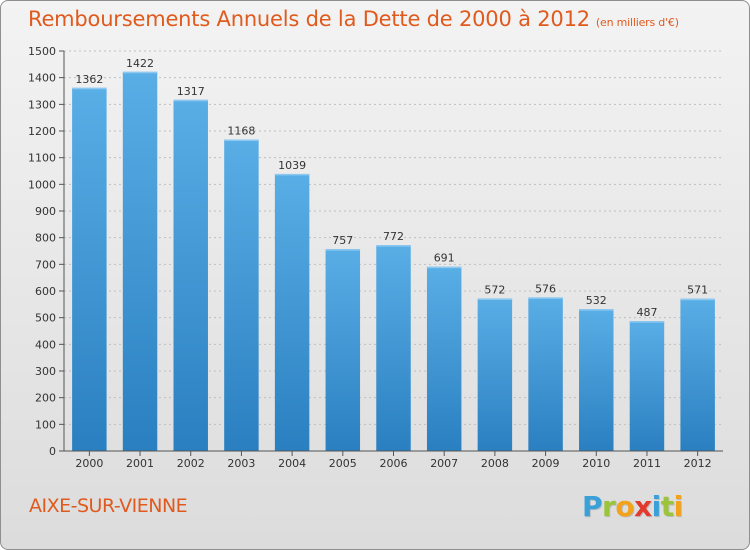 This screenshot has width=750, height=550. What do you see at coordinates (191, 91) in the screenshot?
I see `data-label: 1317` at bounding box center [191, 91].